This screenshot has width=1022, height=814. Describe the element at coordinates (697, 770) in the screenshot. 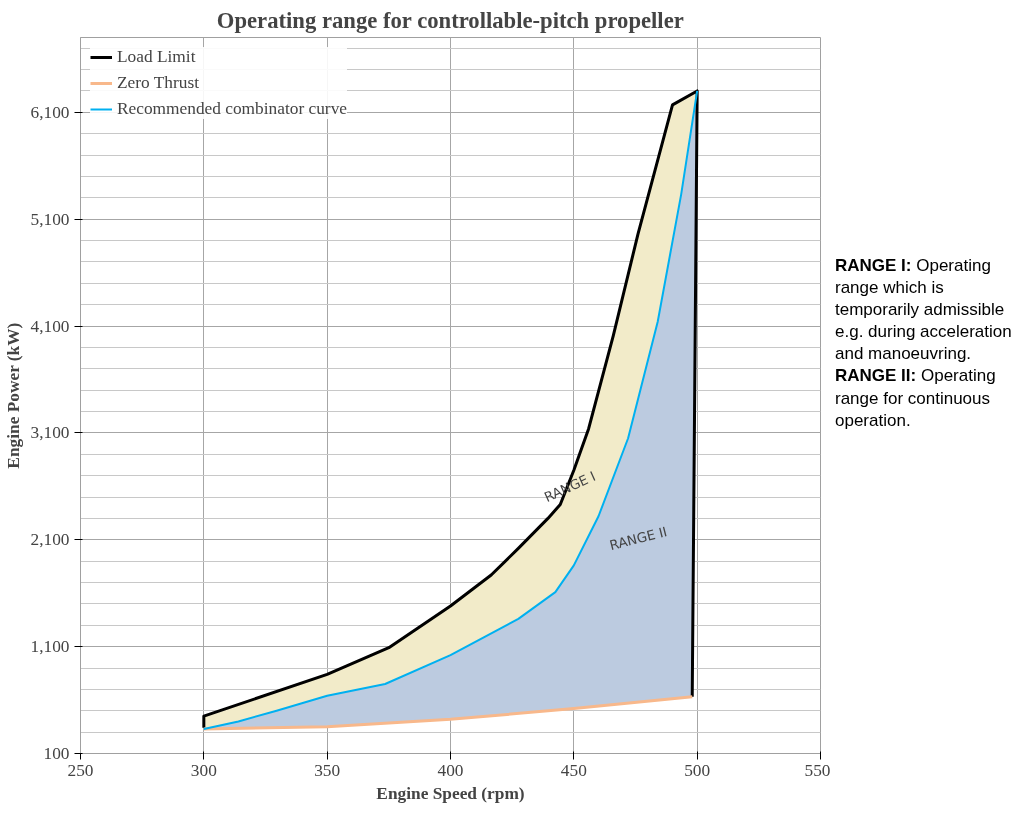

I see `x-tick-label: 500` at that location.